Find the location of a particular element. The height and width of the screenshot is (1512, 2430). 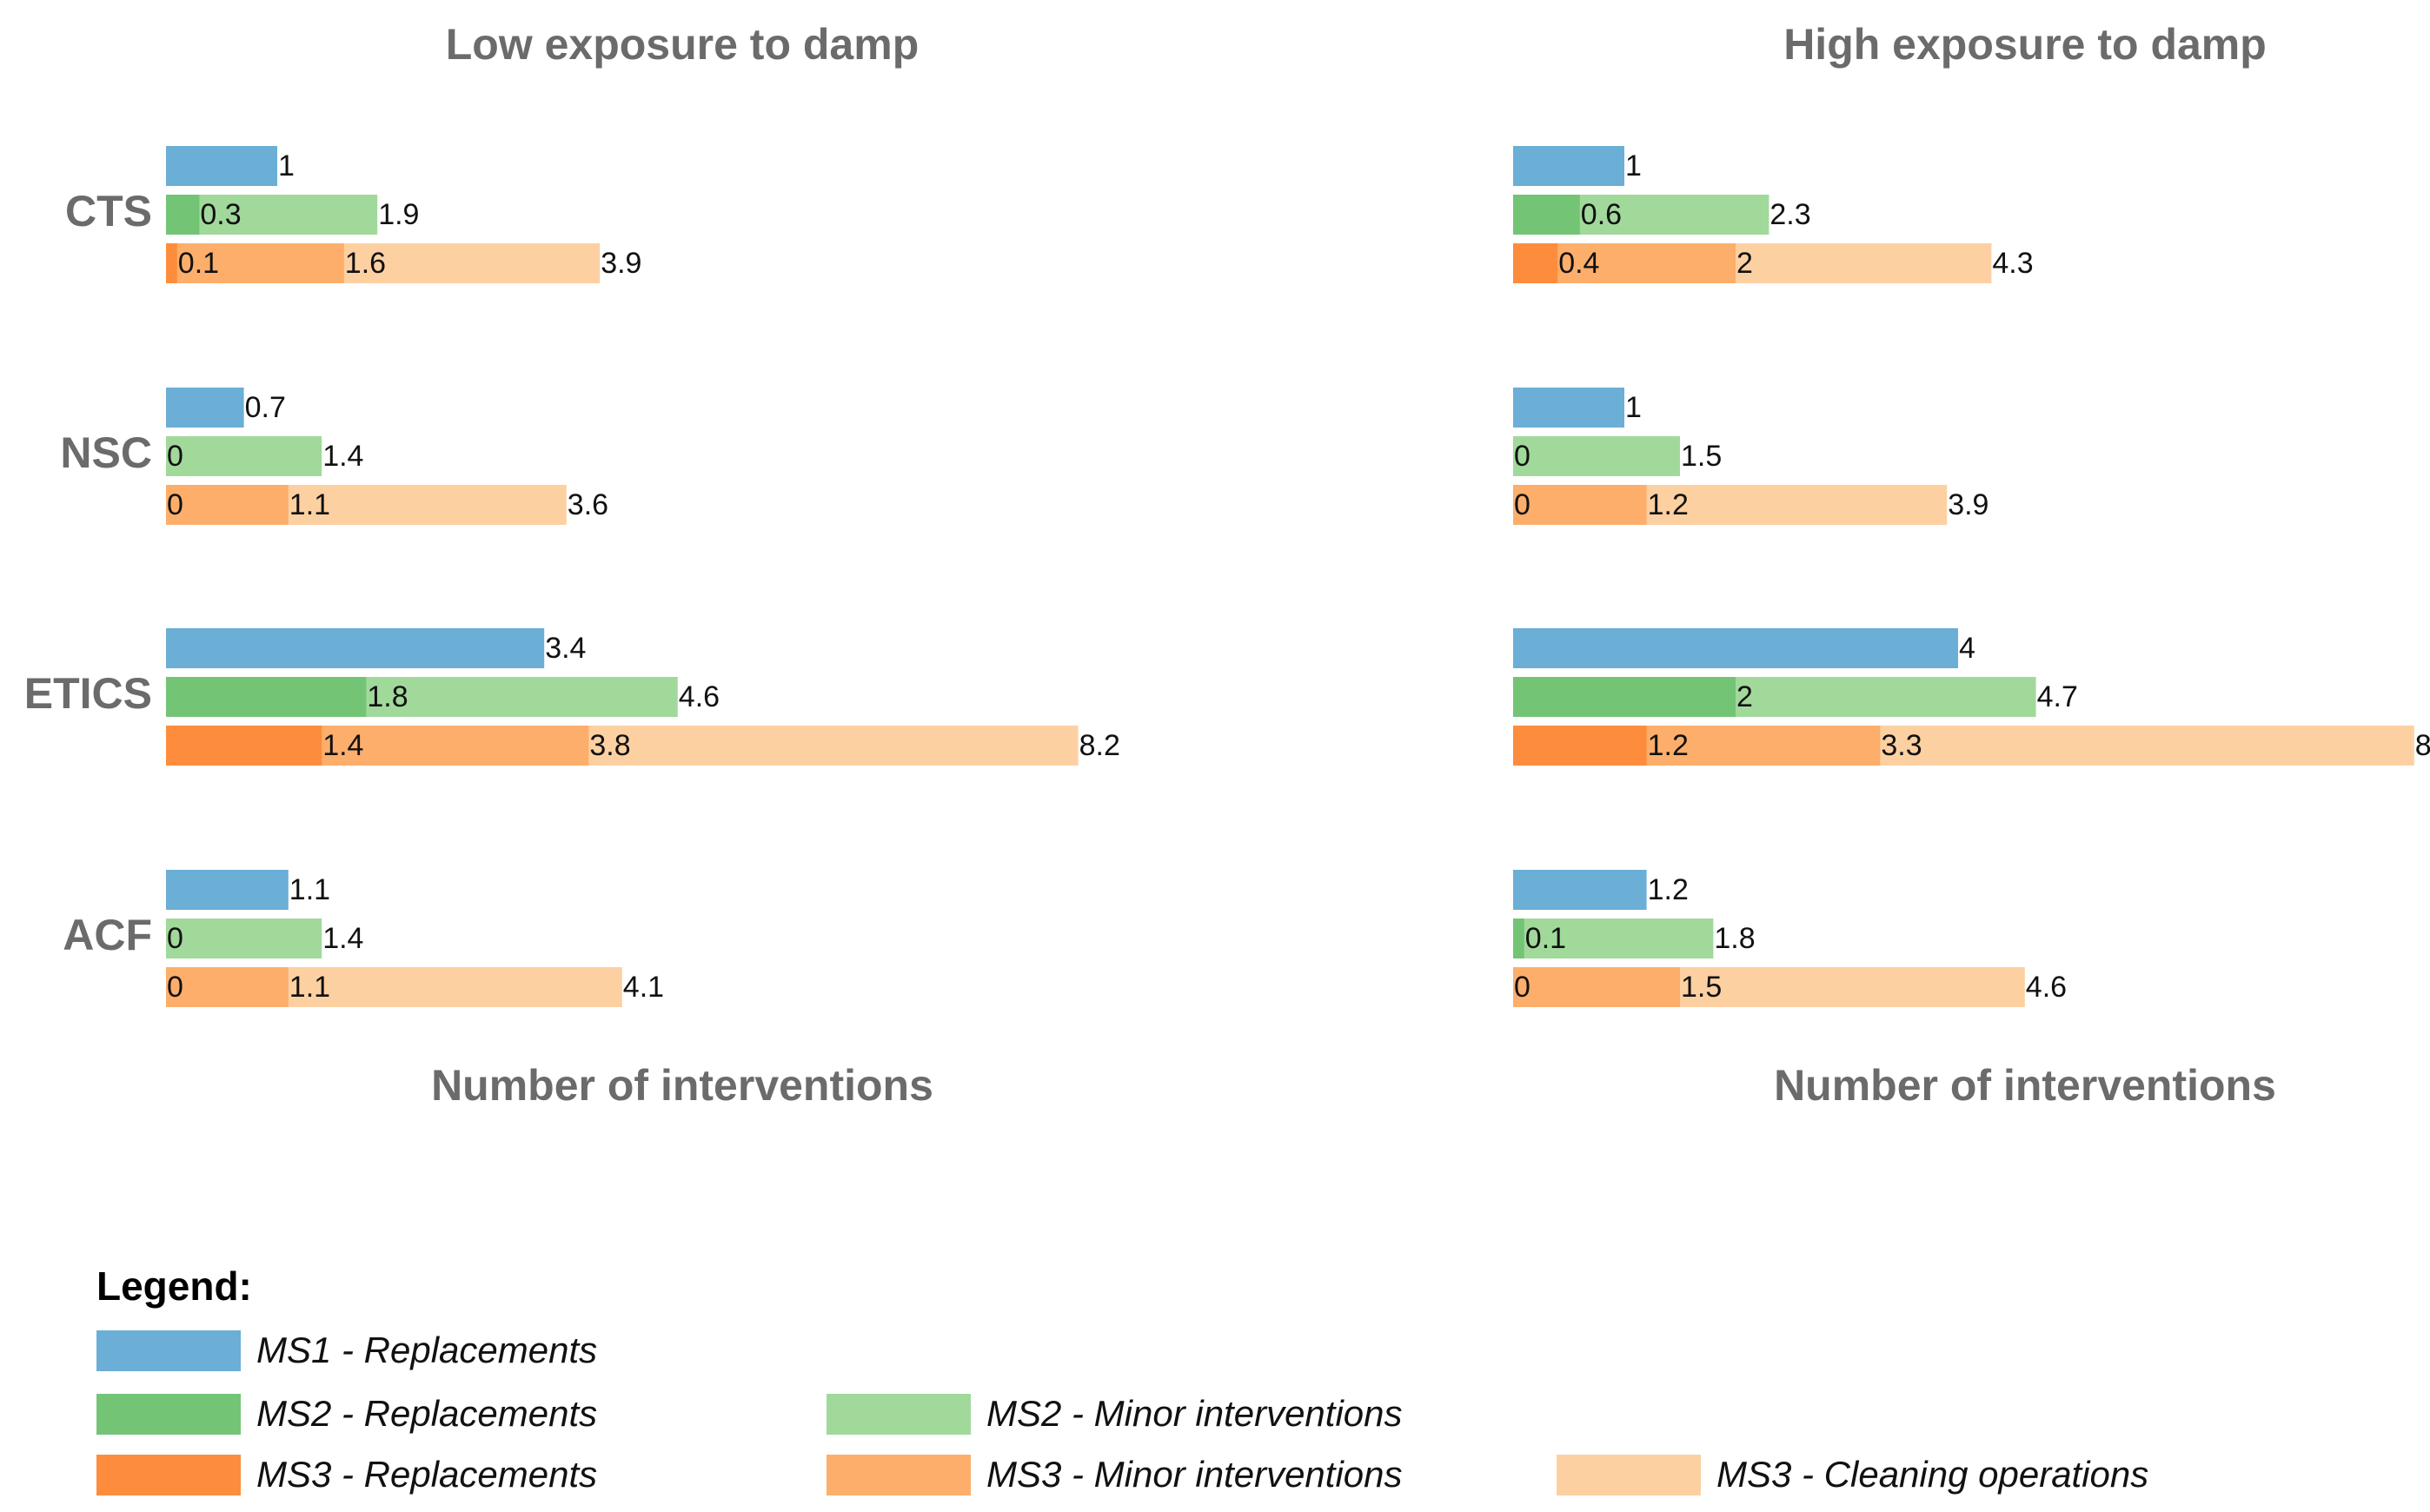

data-label-ms3-cts: 4.3 is located at coordinates (2012, 263).